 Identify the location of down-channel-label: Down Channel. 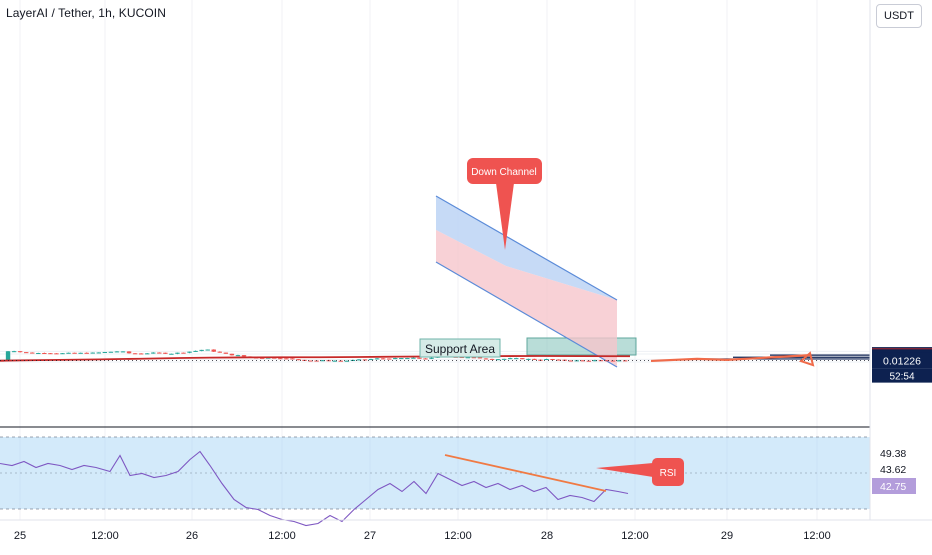
(504, 172).